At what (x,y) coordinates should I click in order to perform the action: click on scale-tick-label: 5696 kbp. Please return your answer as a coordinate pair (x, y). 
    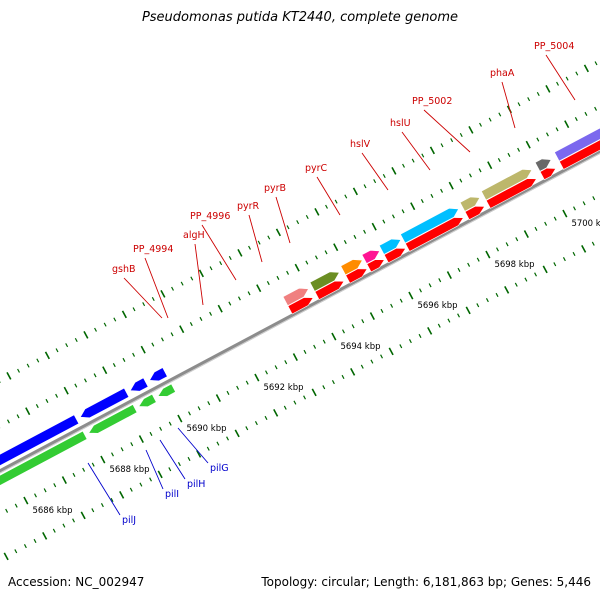
    Looking at the image, I should click on (437, 306).